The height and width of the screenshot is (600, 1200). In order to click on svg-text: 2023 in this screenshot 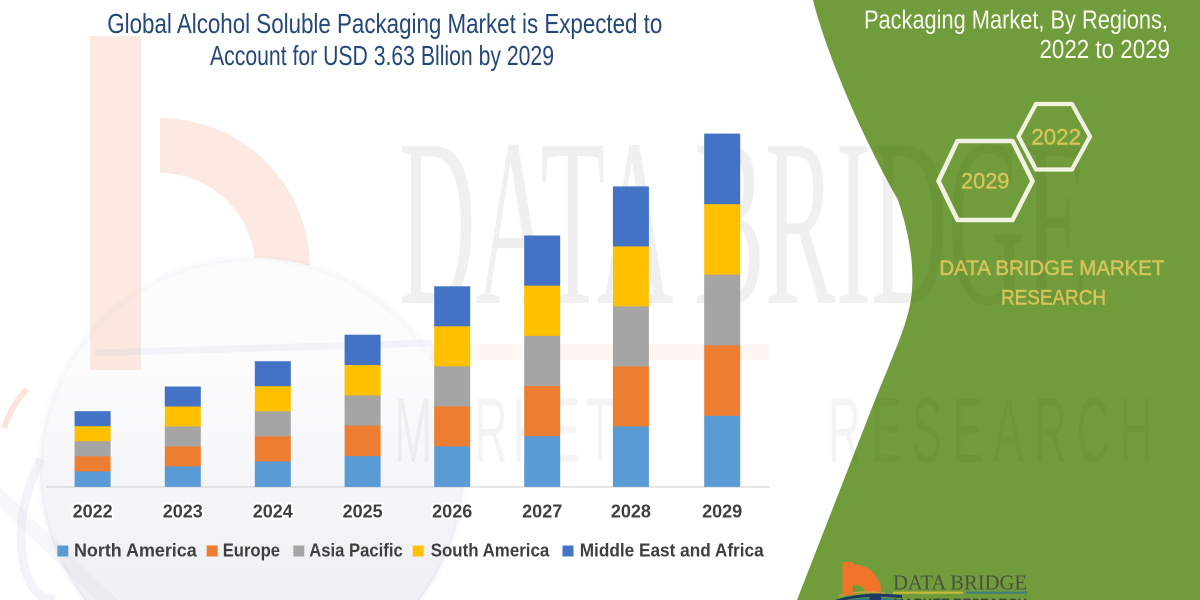, I will do `click(183, 512)`.